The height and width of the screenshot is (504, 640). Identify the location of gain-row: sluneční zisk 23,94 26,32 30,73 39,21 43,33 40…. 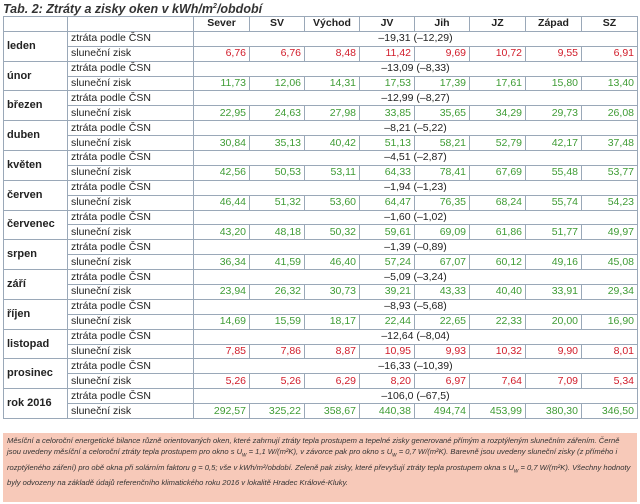
(321, 292).